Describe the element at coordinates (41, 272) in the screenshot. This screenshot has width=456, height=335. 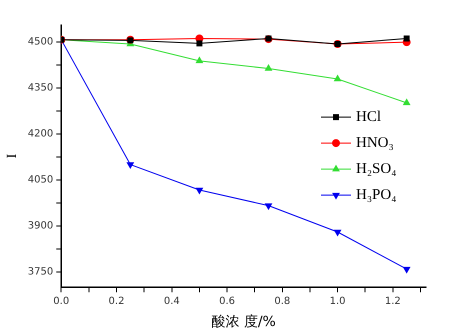
I see `y-tick-label: 3750` at that location.